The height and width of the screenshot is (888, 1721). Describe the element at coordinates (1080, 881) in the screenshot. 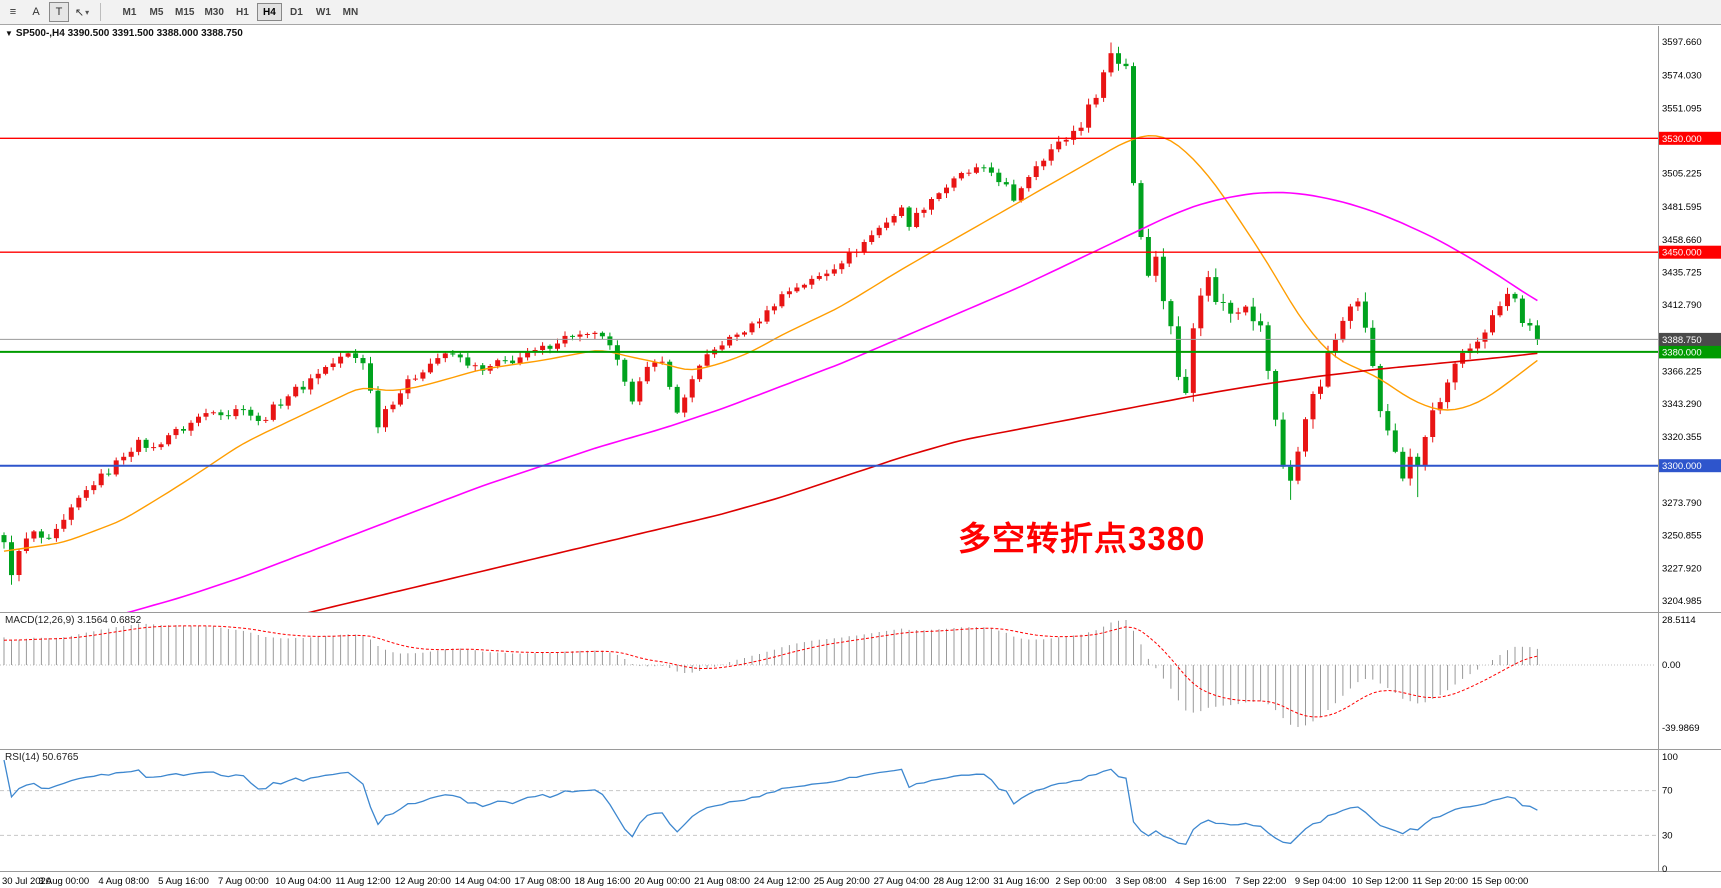

I see `svg-text: 2 Sep 00:00` at that location.